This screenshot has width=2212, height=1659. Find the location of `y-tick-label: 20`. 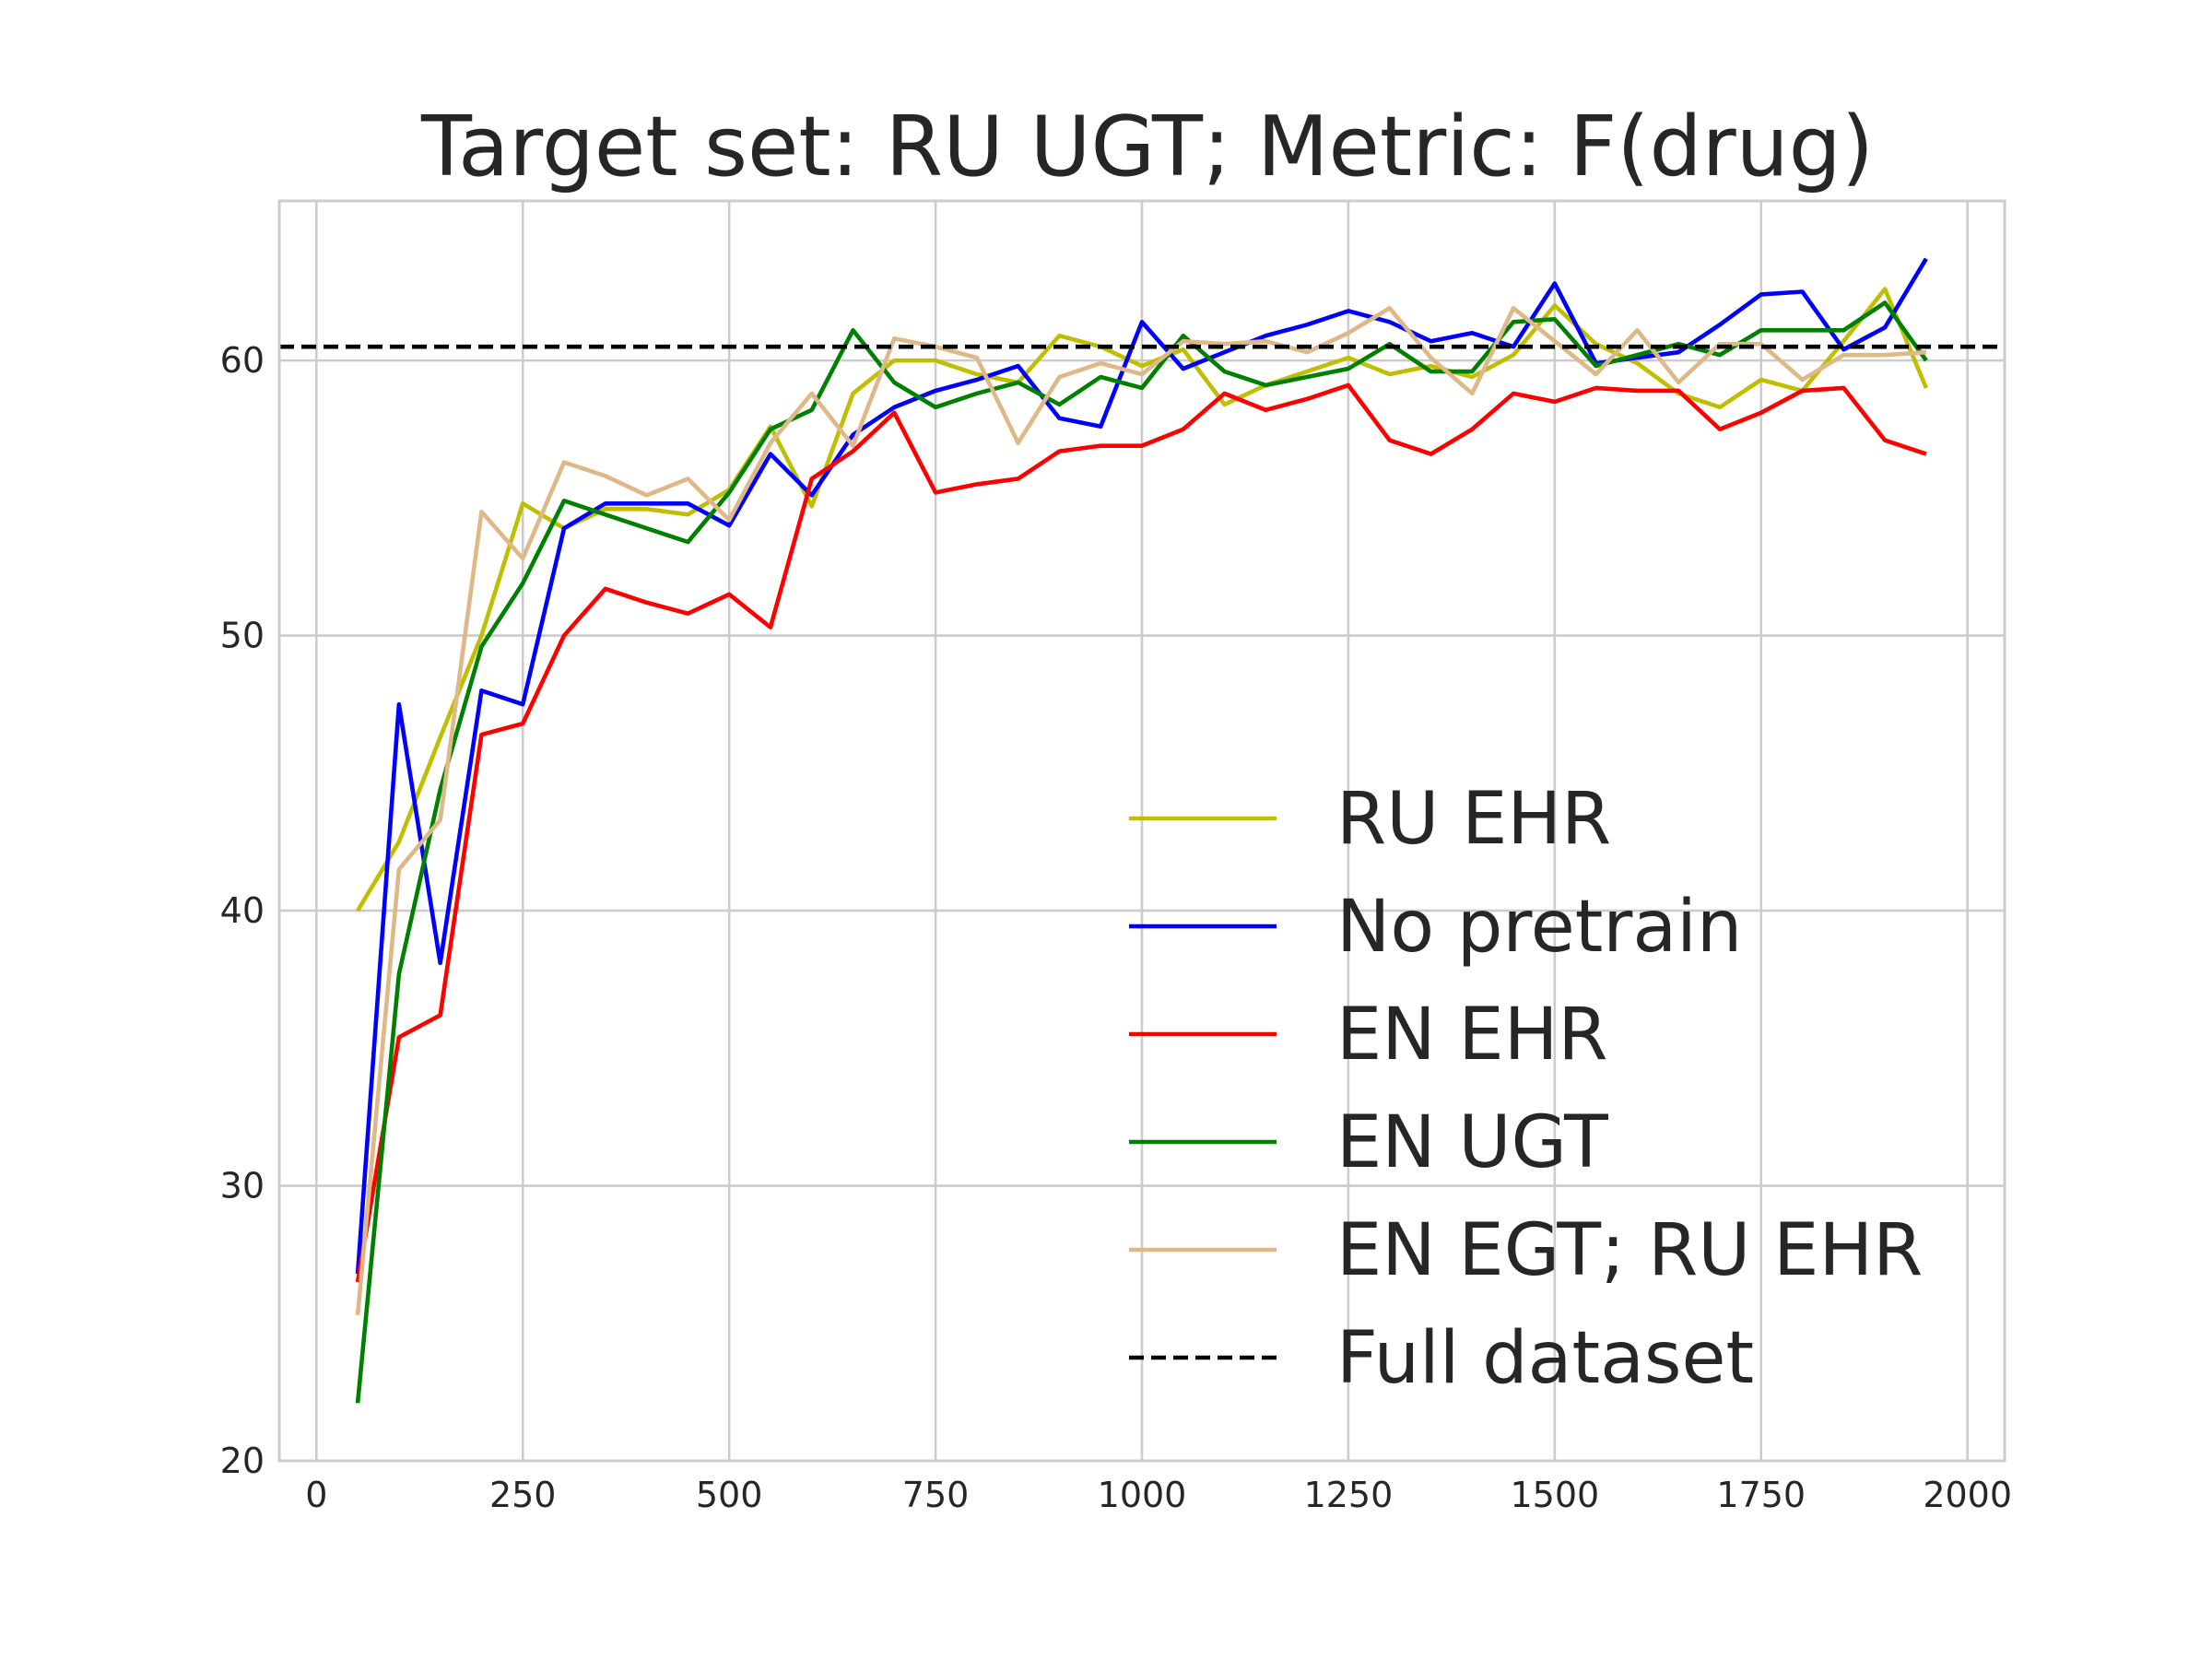

y-tick-label: 20 is located at coordinates (242, 1461).